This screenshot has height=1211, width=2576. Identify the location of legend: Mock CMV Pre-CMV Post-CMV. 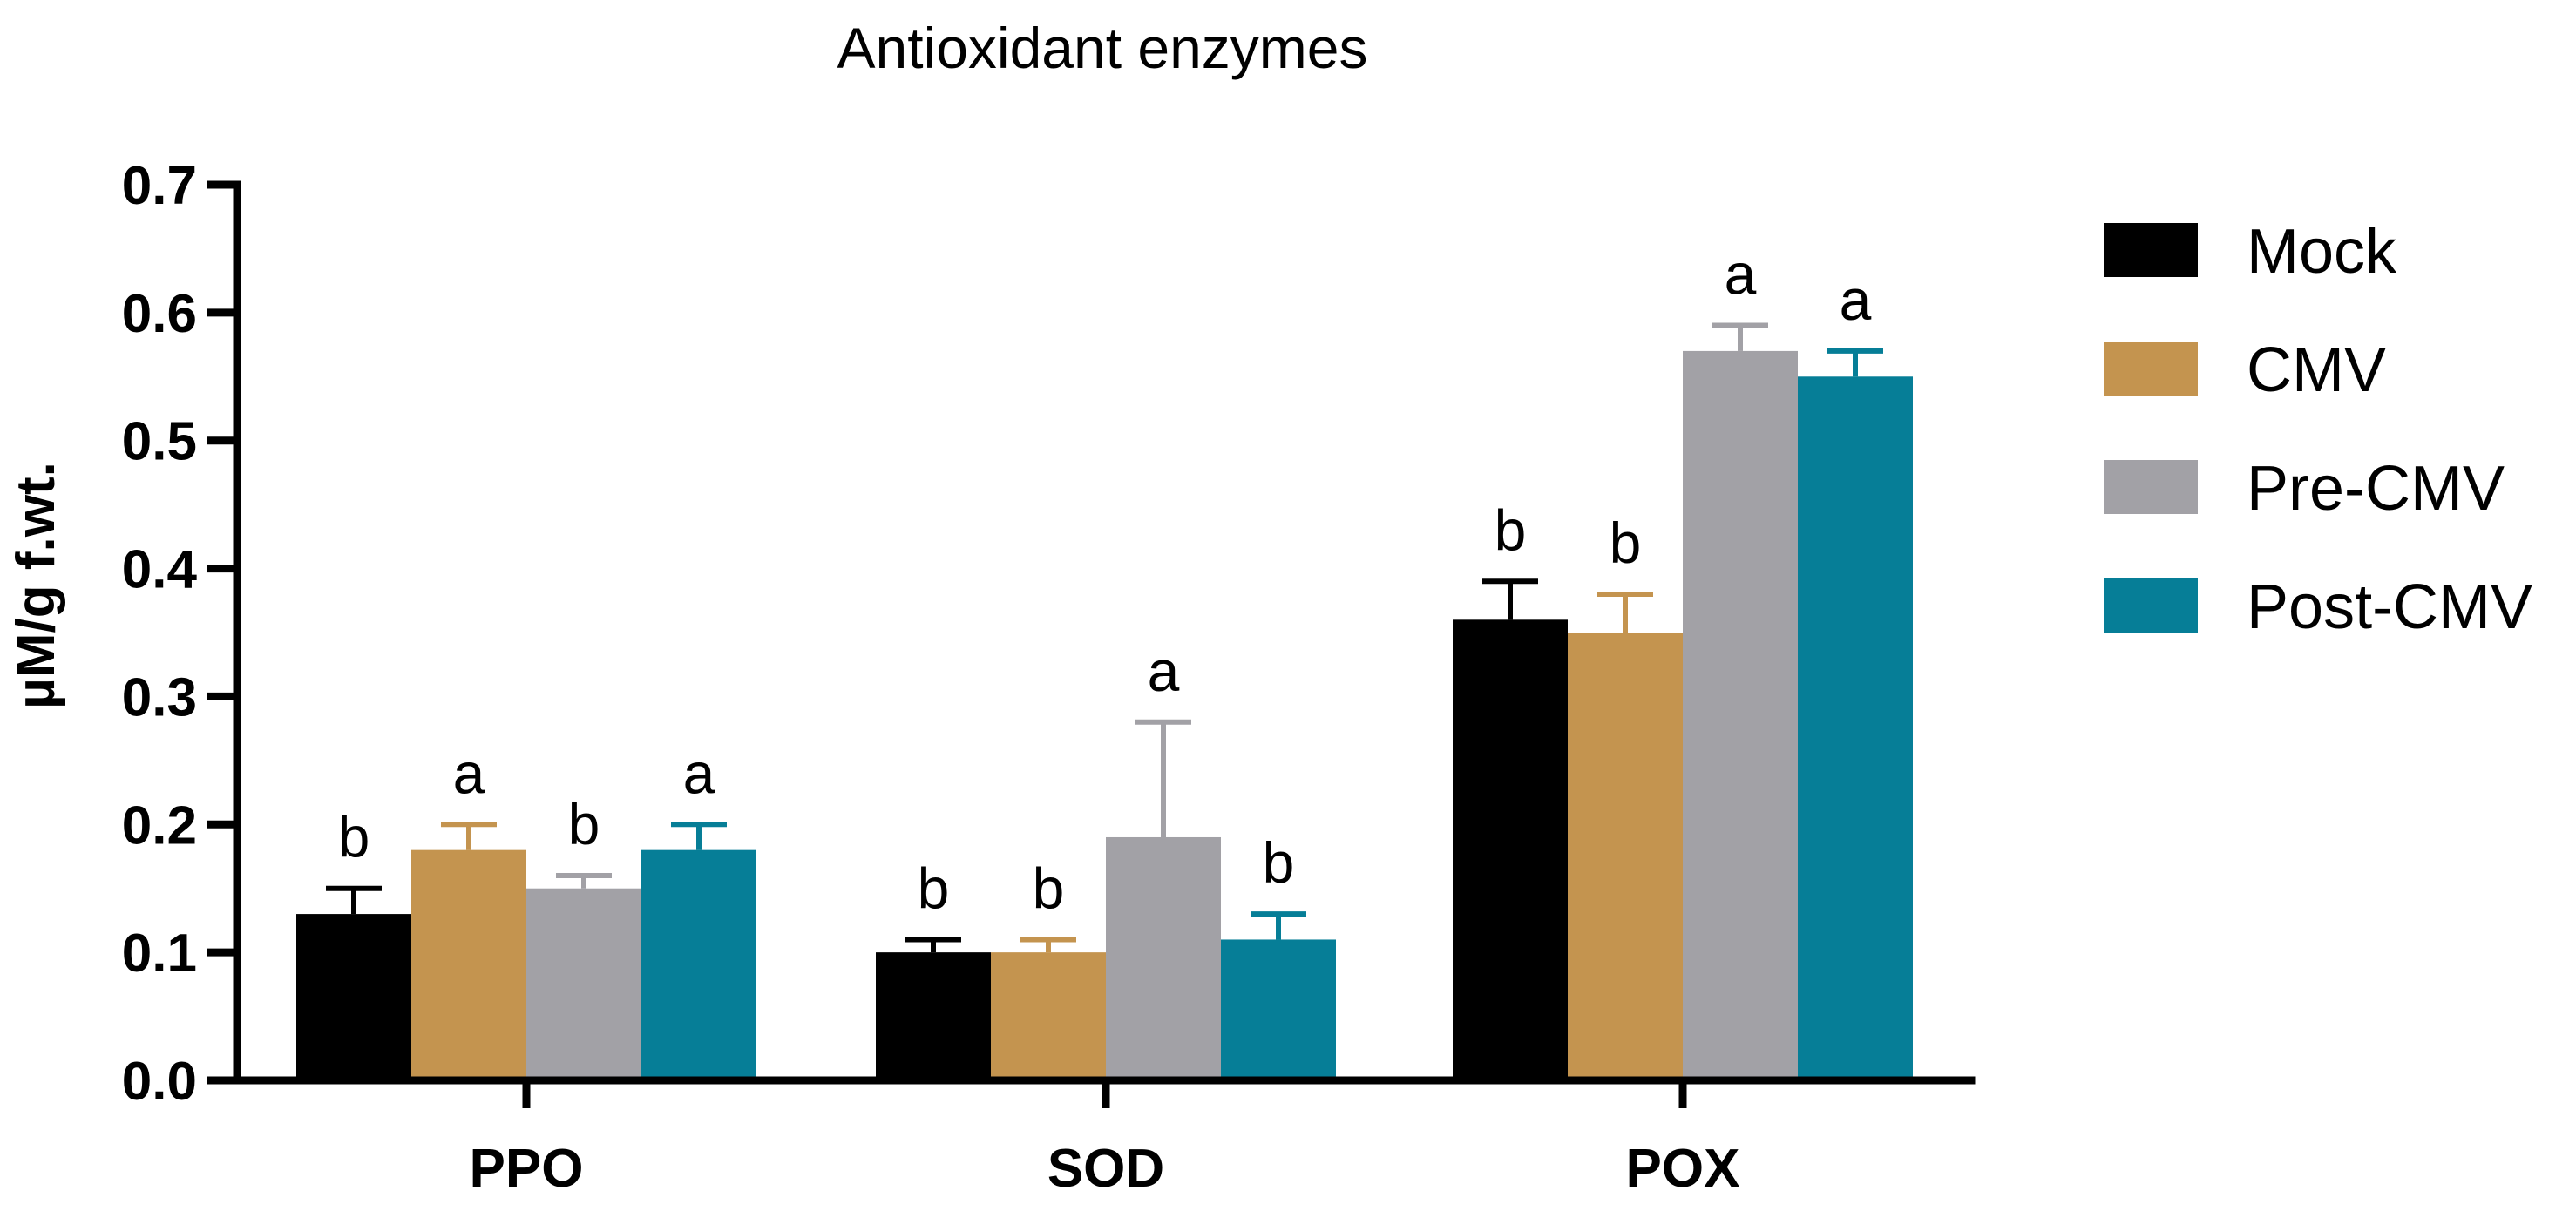
(2318, 430).